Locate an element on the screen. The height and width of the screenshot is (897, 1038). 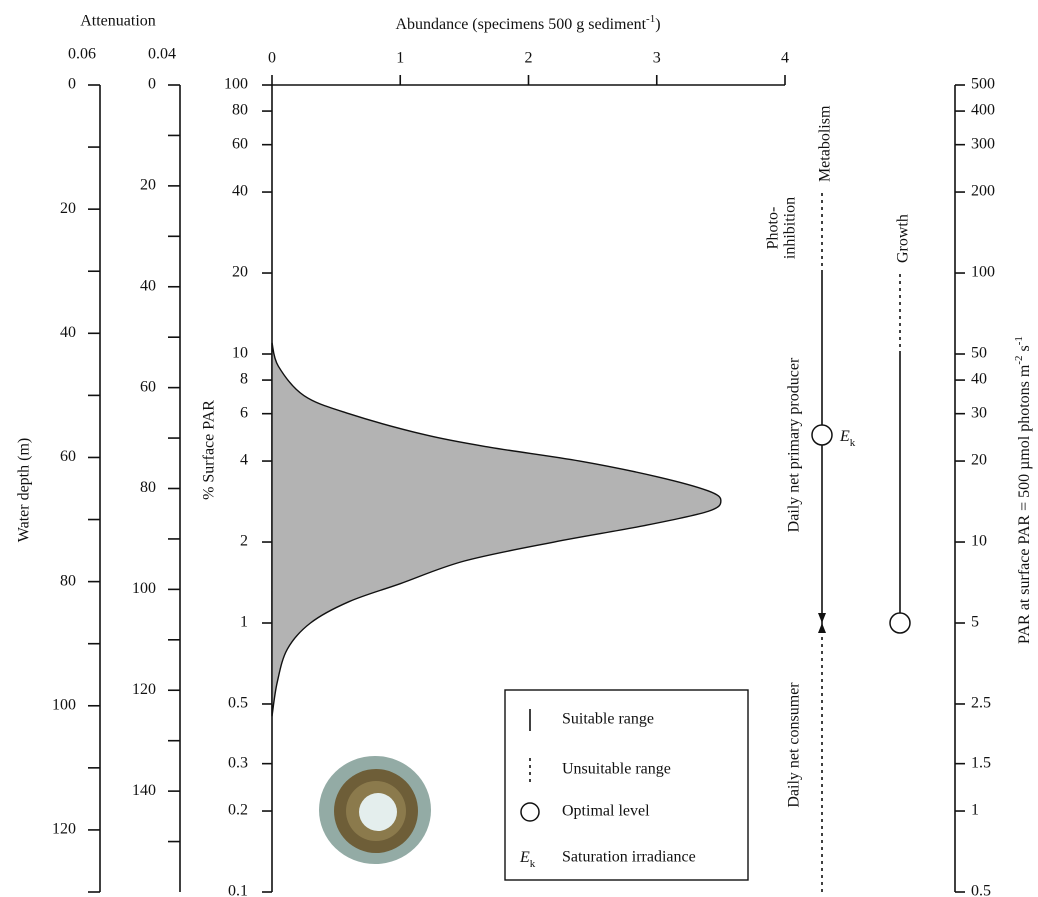
y-tick-label: 60 is located at coordinates (240, 143).